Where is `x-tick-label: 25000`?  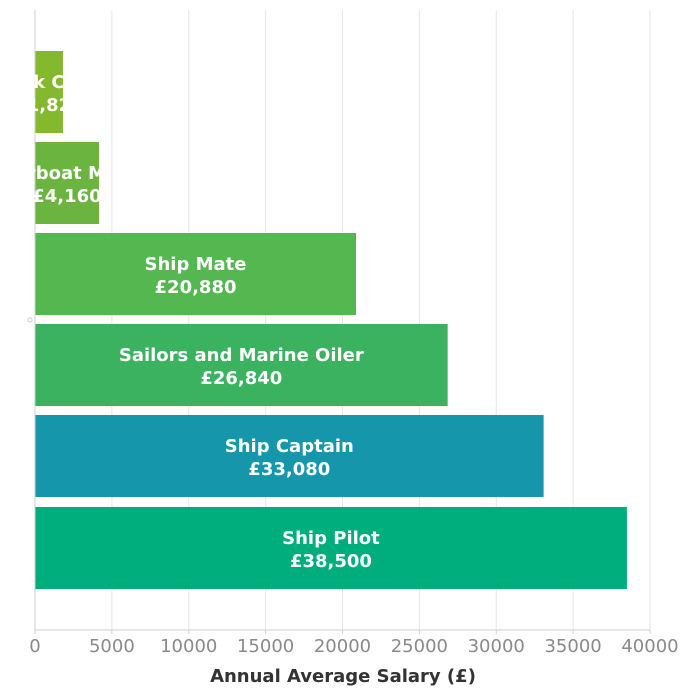
x-tick-label: 25000 is located at coordinates (419, 646).